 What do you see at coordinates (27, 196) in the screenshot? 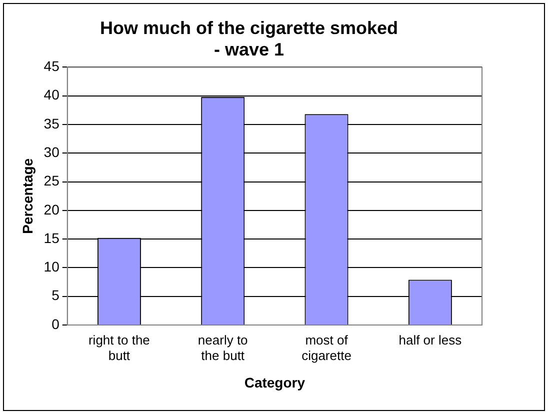
I see `y-axis-title: Percentage` at bounding box center [27, 196].